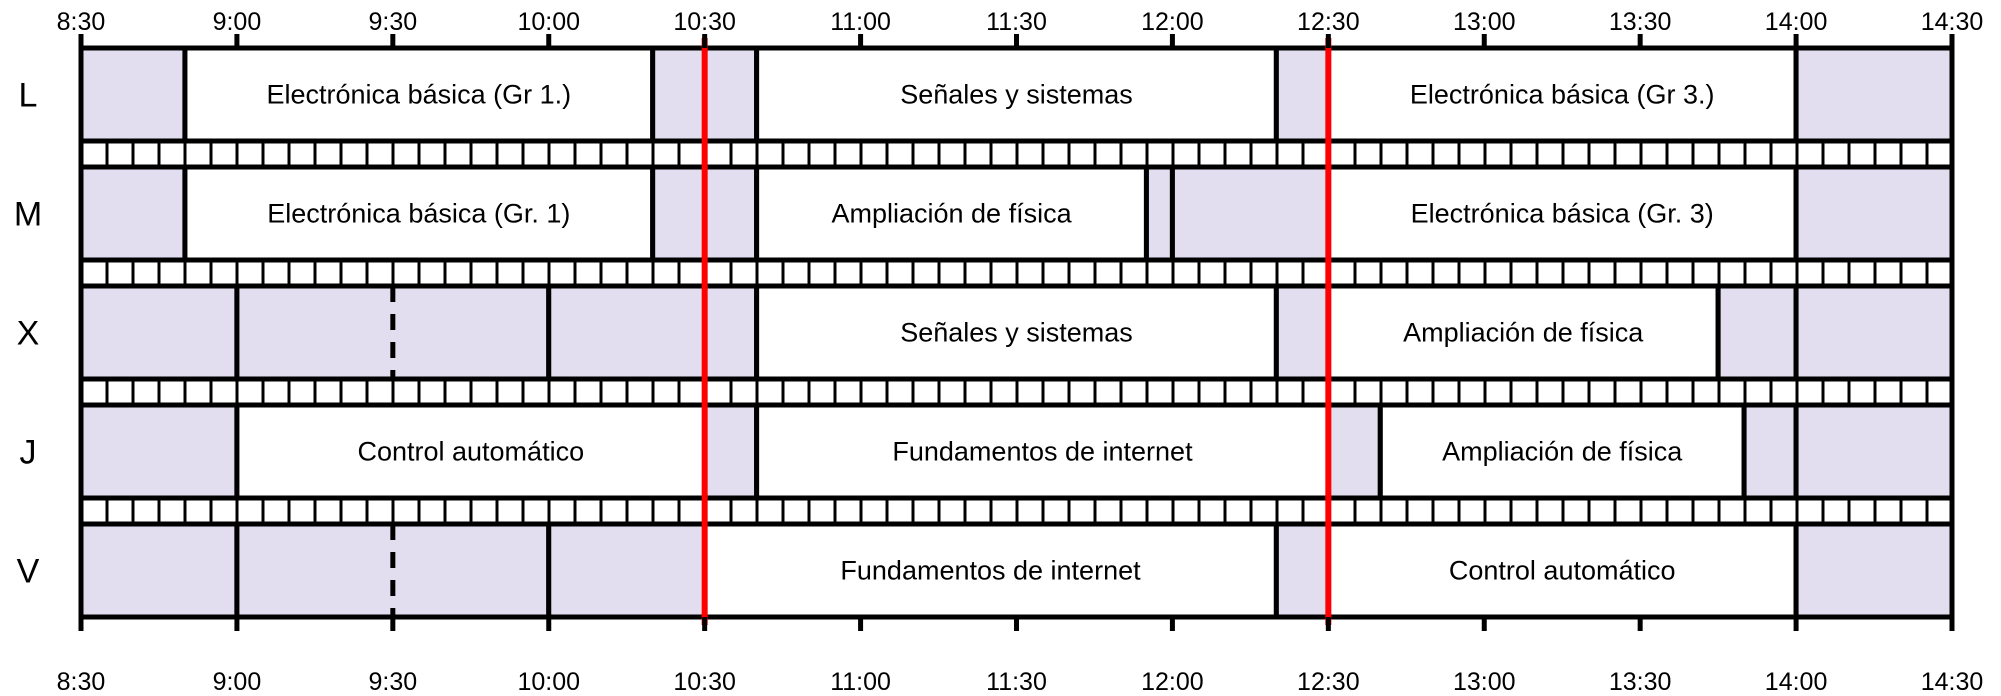  Describe the element at coordinates (28, 215) in the screenshot. I see `day-label-m: M` at that location.